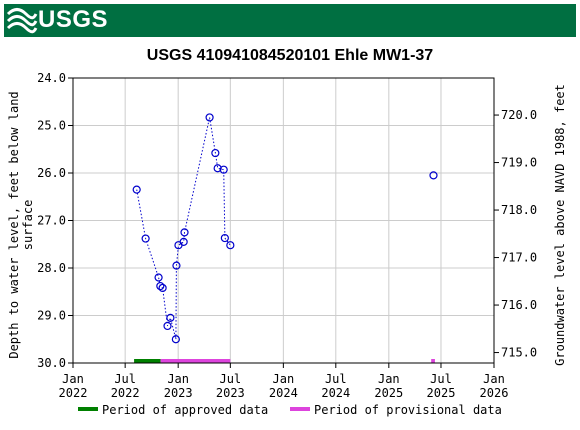 This screenshot has height=430, width=580. Describe the element at coordinates (51, 268) in the screenshot. I see `y-left-tick-label: 28.0` at that location.